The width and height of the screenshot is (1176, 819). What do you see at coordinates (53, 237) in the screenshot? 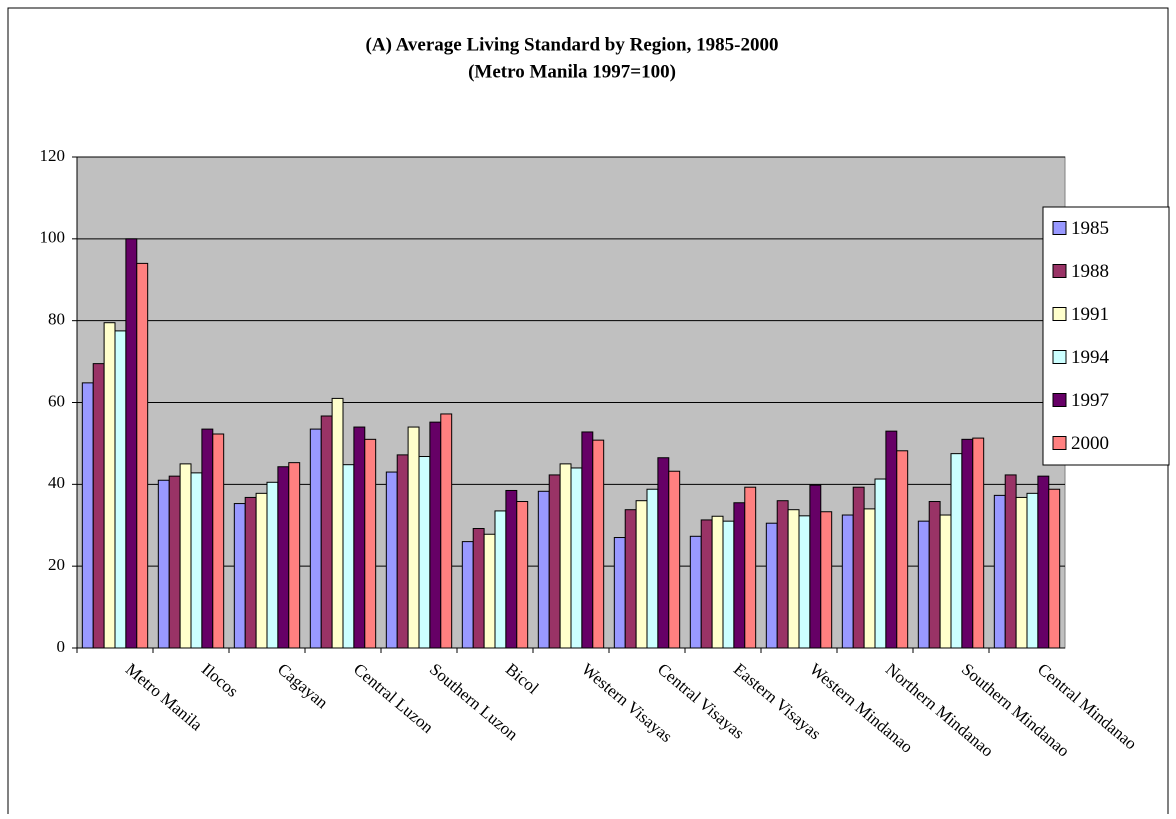
I see `y-tick-label: 100` at bounding box center [53, 237].